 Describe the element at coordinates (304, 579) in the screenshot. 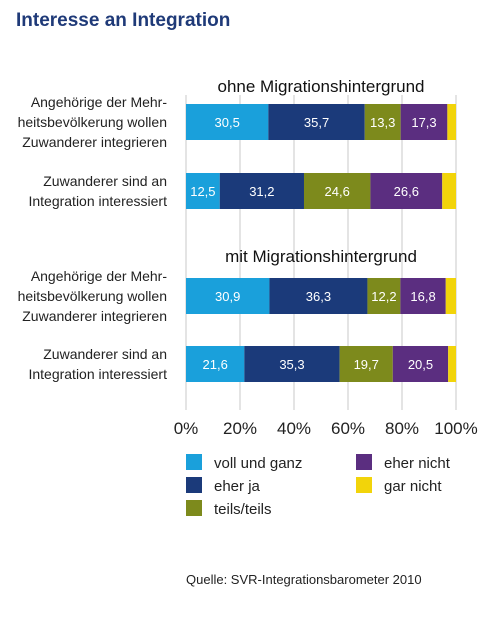

I see `source-note: Quelle: SVR-Integrationsbarometer 2010` at that location.